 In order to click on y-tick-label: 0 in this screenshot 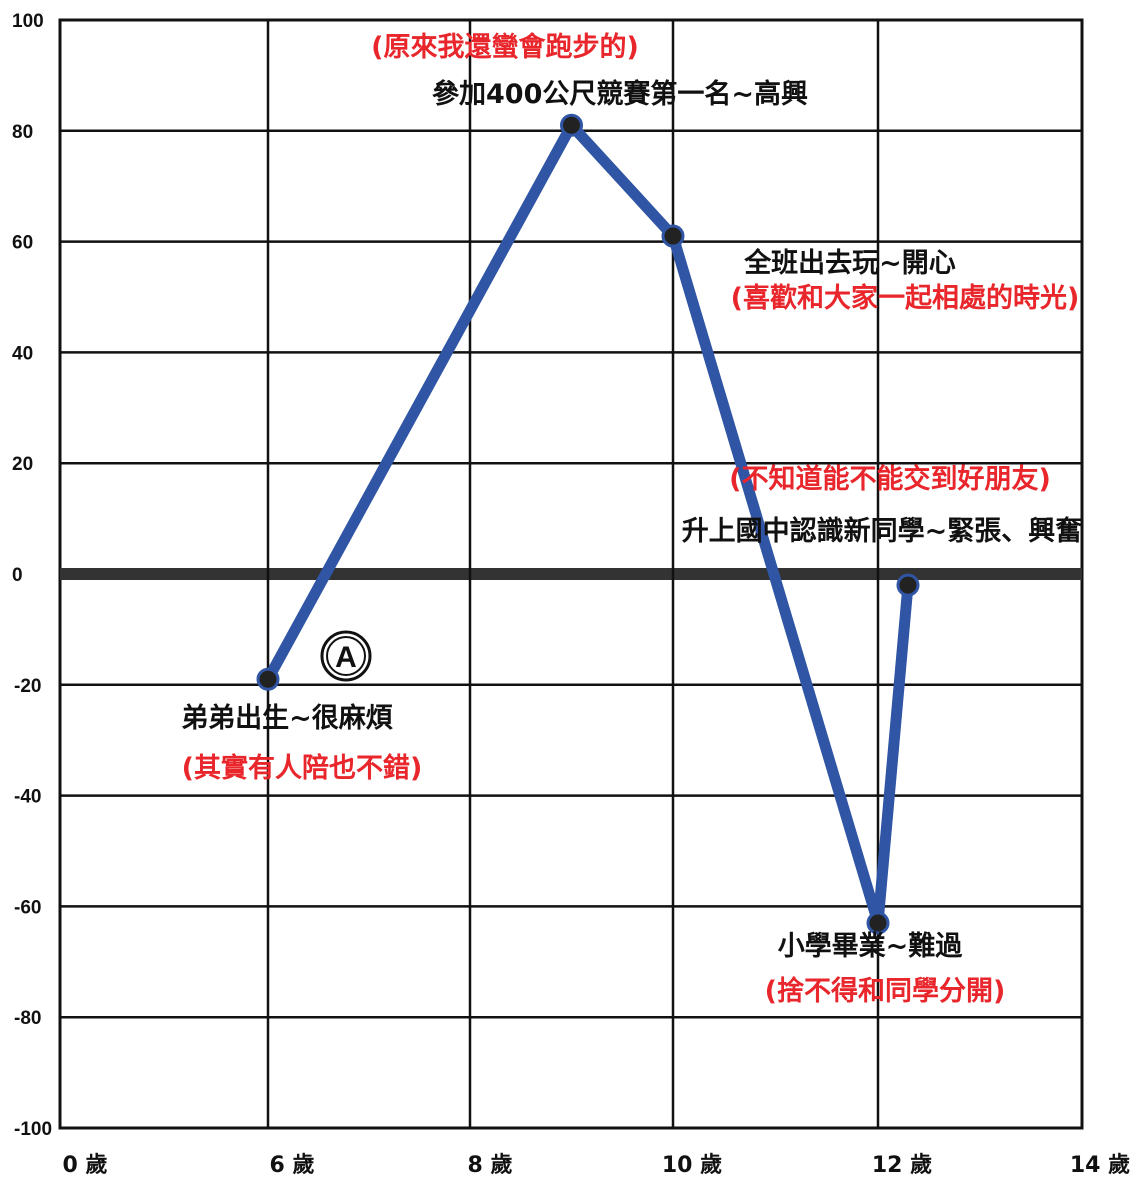, I will do `click(17, 575)`.